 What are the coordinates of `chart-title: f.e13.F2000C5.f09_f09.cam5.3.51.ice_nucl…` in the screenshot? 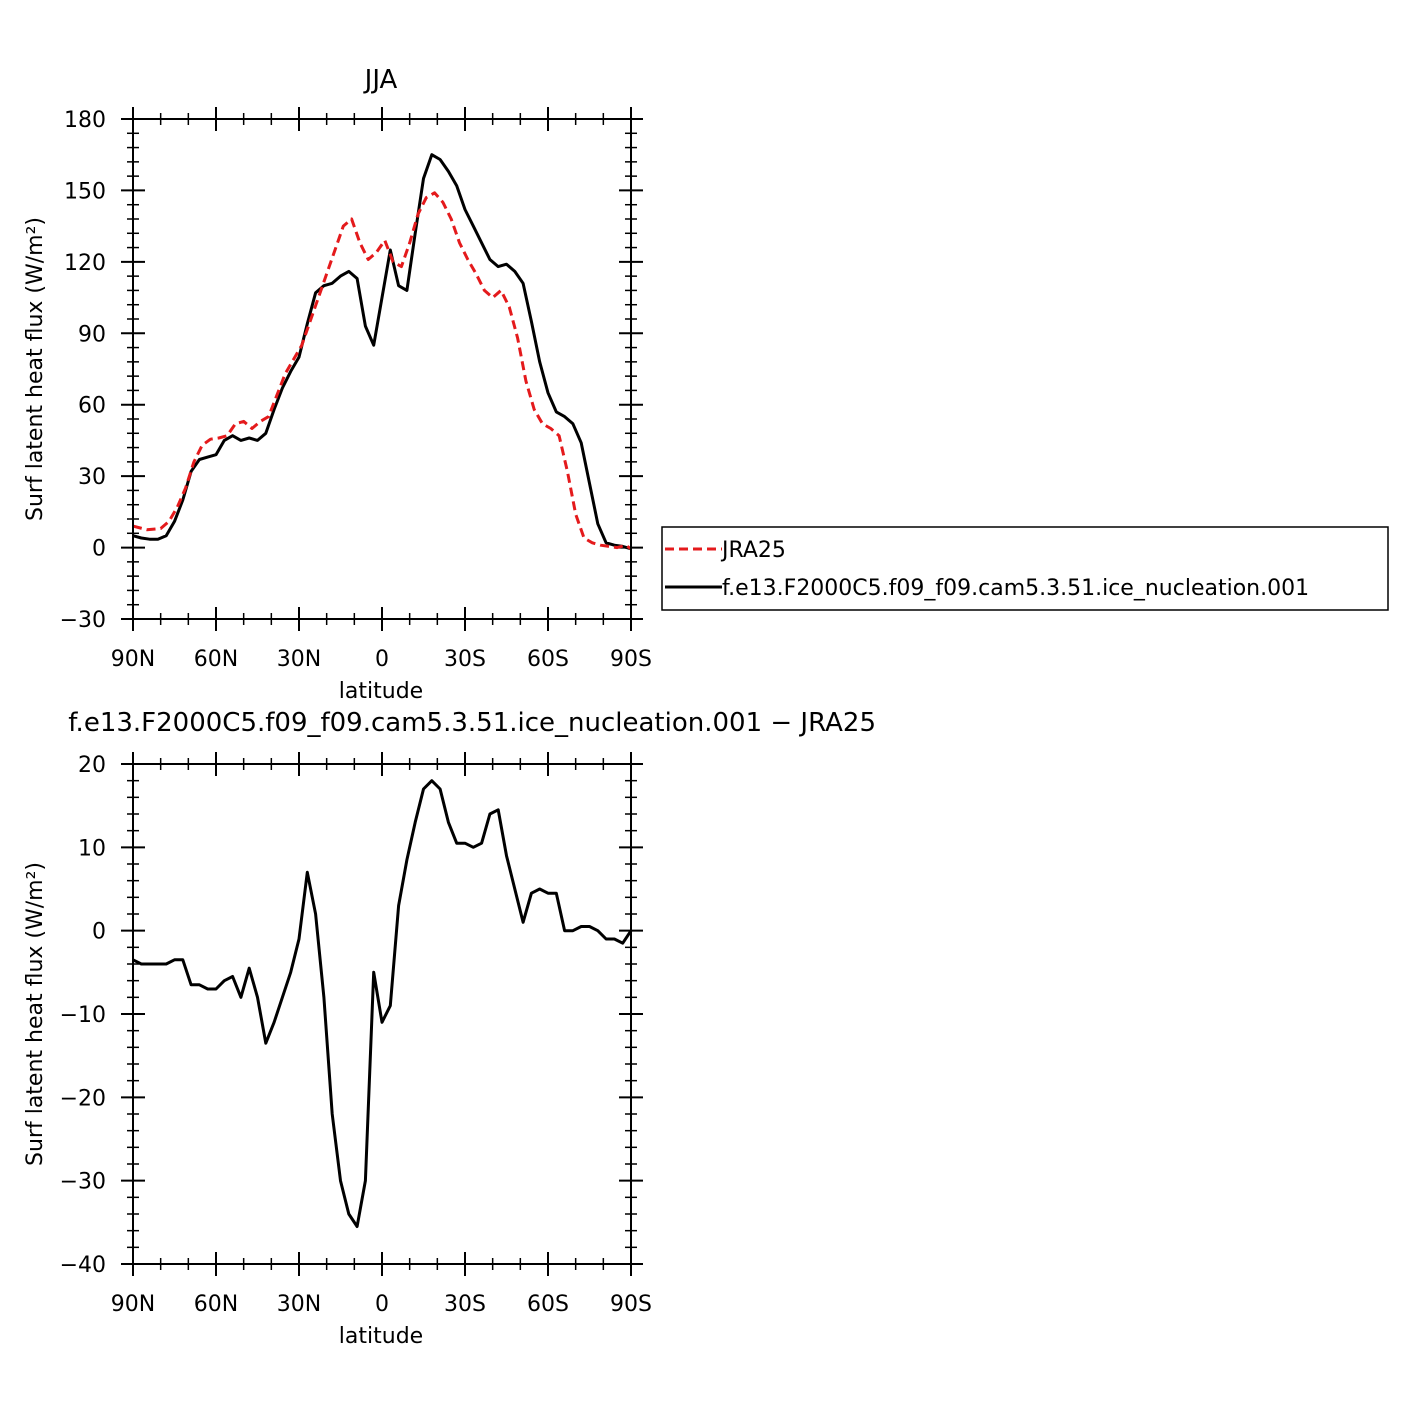 It's located at (472, 723).